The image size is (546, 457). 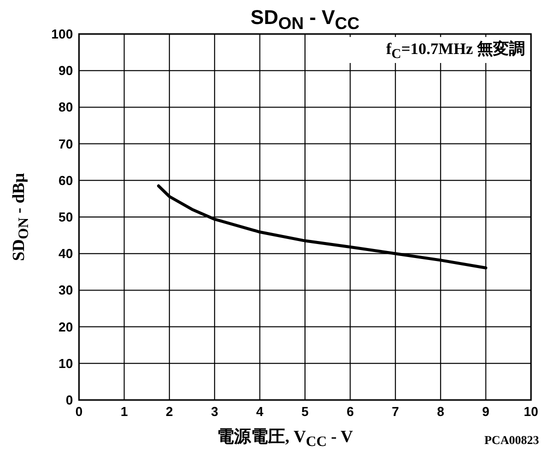 What do you see at coordinates (79, 411) in the screenshot?
I see `x-tick-label: 0` at bounding box center [79, 411].